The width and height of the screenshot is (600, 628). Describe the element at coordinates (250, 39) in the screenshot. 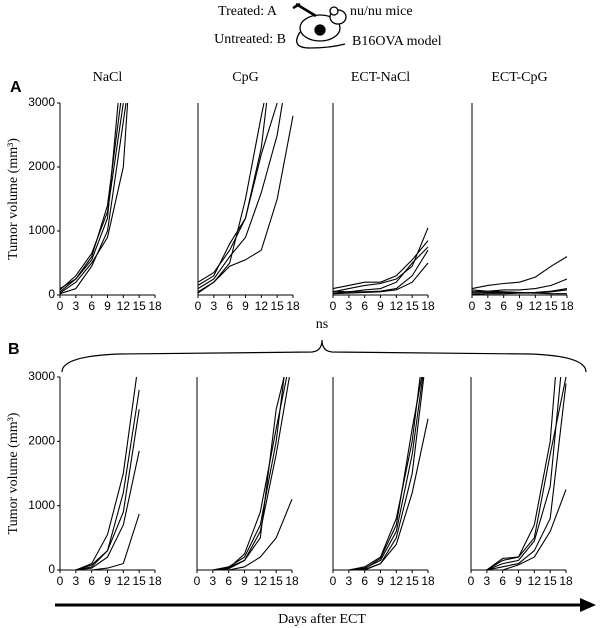

I see `untreated-label: Untreated: B` at that location.